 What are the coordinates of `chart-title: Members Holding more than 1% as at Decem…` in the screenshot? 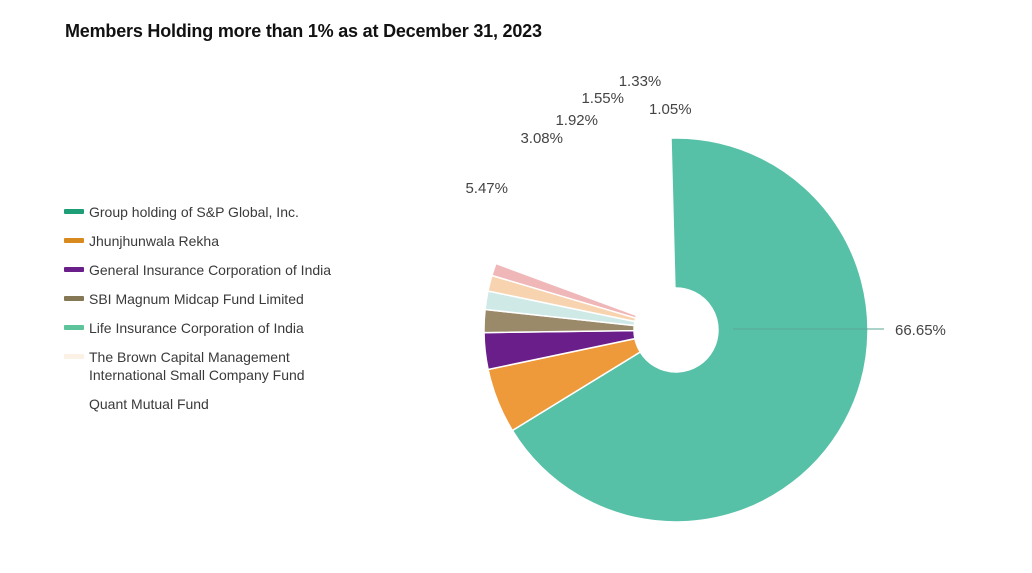 It's located at (303, 31).